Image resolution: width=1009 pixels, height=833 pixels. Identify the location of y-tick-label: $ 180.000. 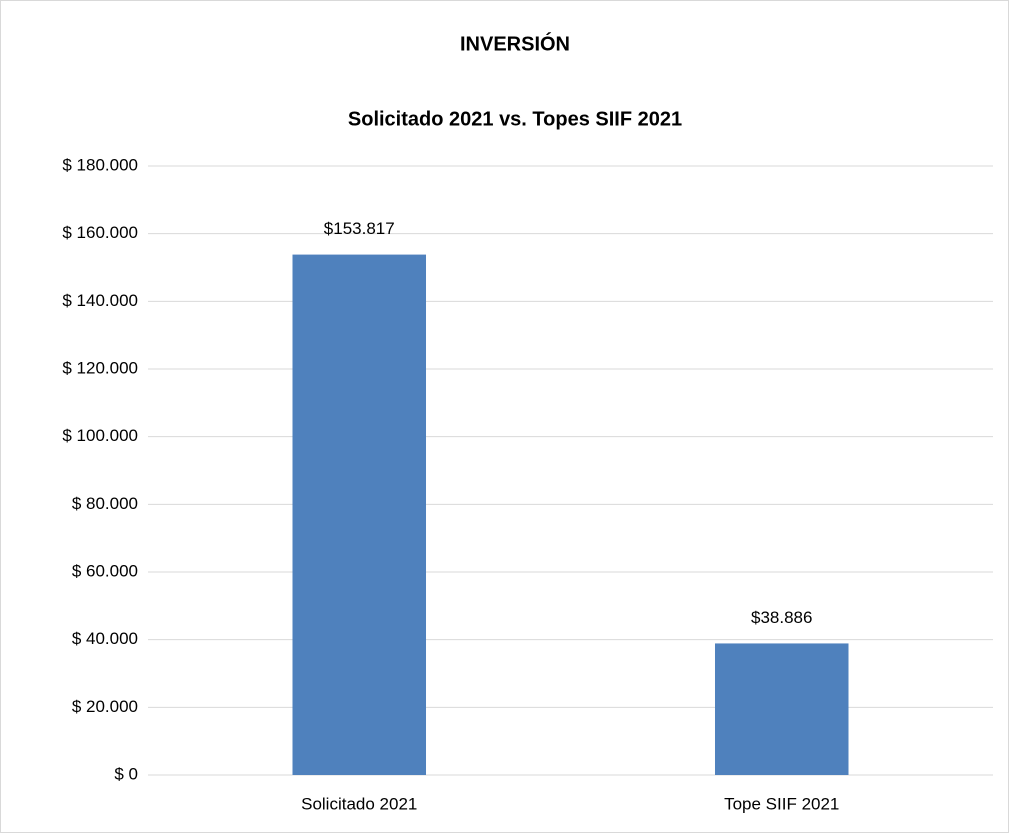
(100, 164).